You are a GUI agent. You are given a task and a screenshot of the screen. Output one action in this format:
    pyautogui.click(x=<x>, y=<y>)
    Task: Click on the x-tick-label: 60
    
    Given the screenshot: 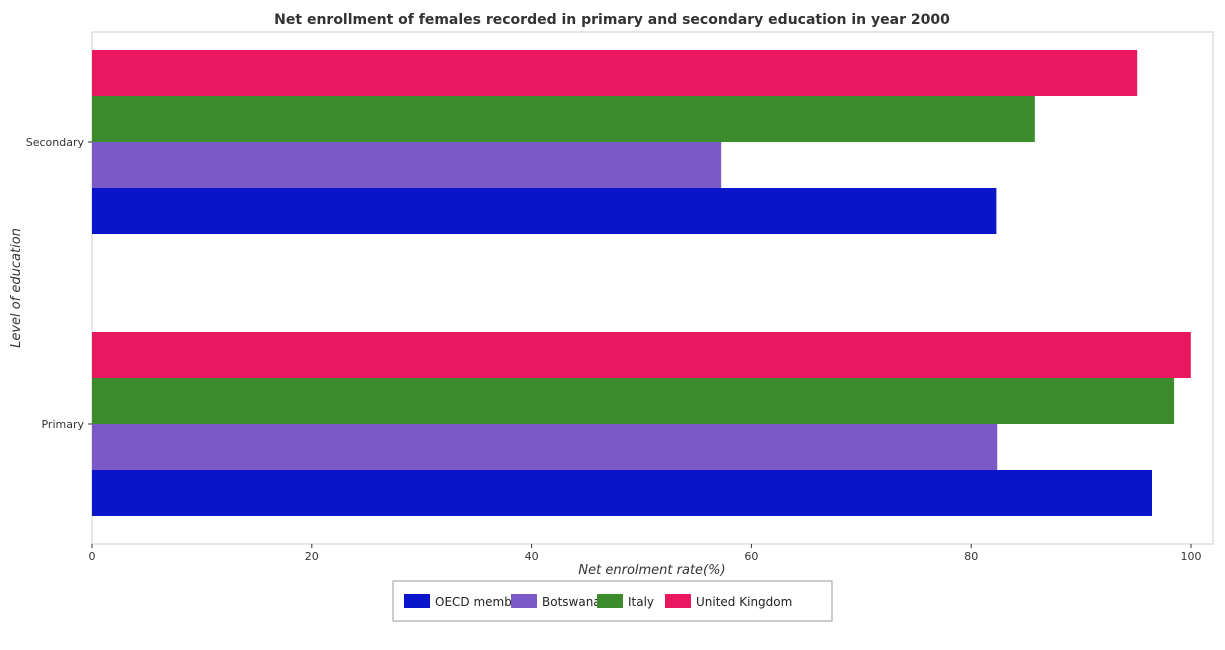 What is the action you would take?
    pyautogui.click(x=751, y=556)
    